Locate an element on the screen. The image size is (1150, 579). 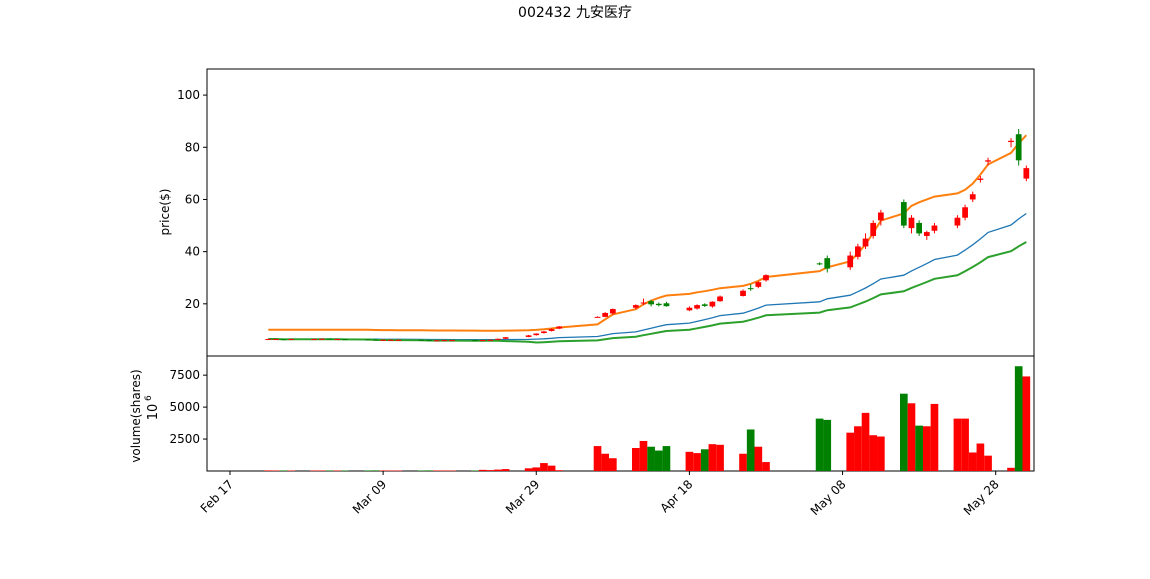
volume-exponent-base: 10 is located at coordinates (153, 412).